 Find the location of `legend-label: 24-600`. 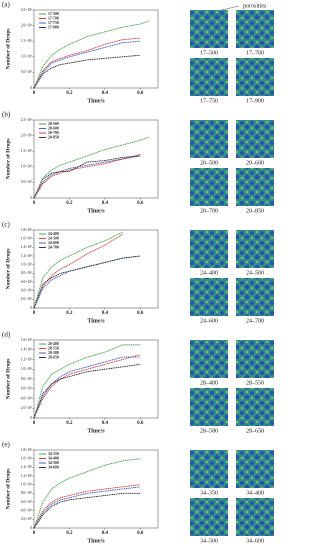

legend-label: 24-600 is located at coordinates (53, 243).